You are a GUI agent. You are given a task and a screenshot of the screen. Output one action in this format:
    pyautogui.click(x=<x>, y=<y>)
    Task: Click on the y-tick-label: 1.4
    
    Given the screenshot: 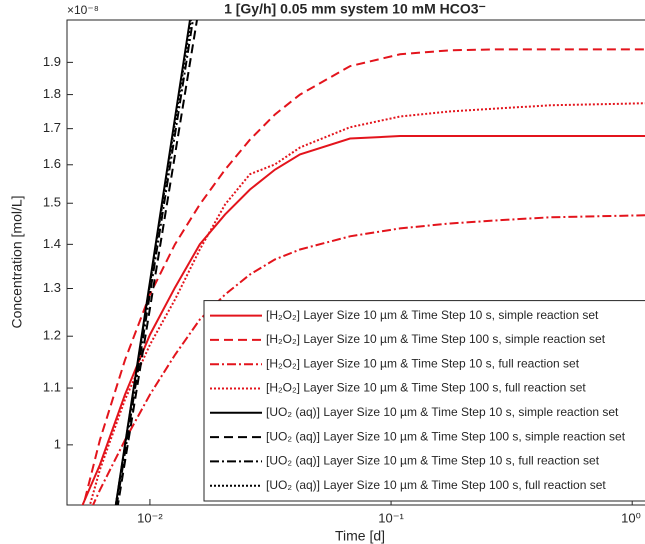 What is the action you would take?
    pyautogui.click(x=52, y=243)
    